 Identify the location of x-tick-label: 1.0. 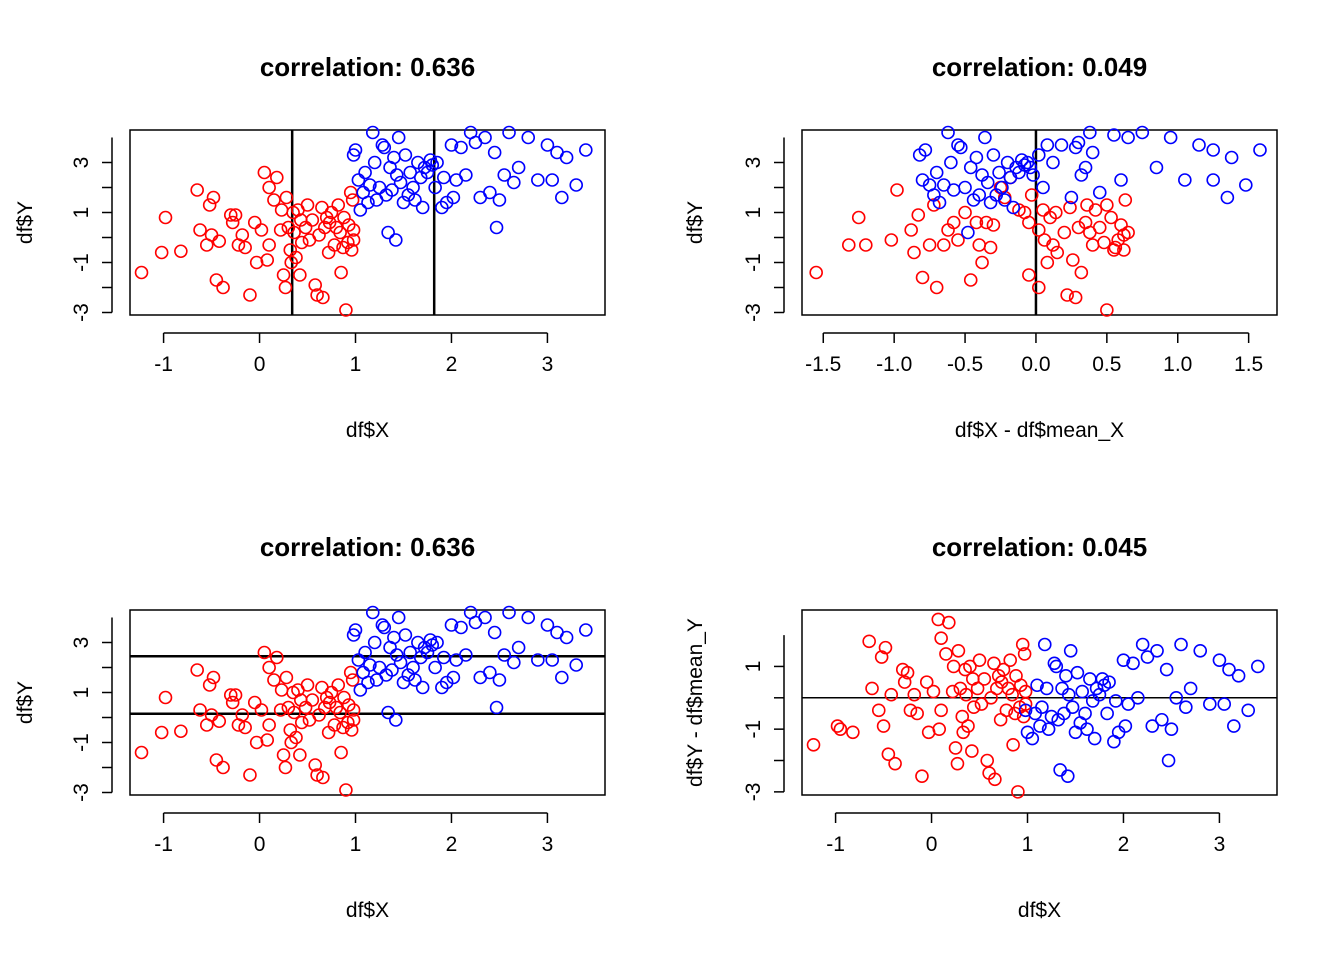
(1177, 364).